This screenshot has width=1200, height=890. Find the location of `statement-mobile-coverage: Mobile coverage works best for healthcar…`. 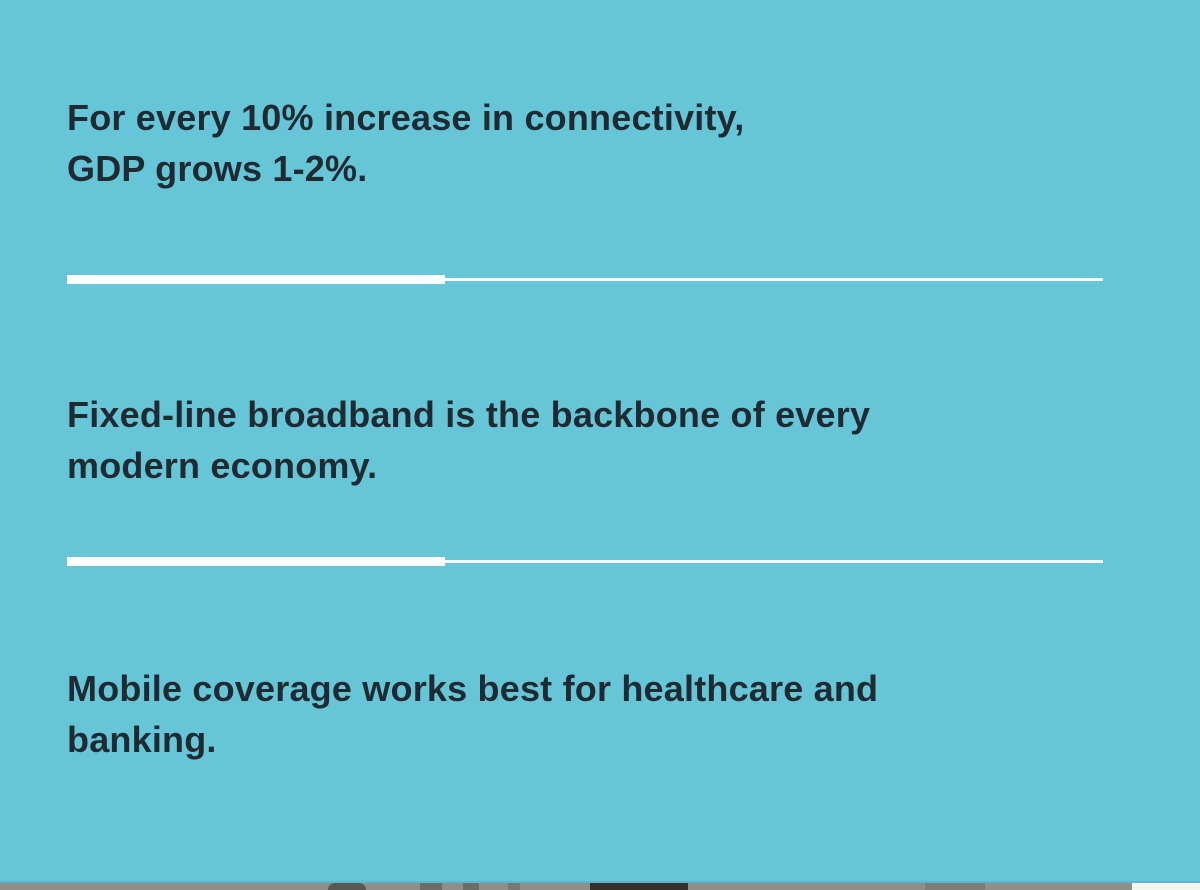

statement-mobile-coverage: Mobile coverage works best for healthcar… is located at coordinates (597, 714).